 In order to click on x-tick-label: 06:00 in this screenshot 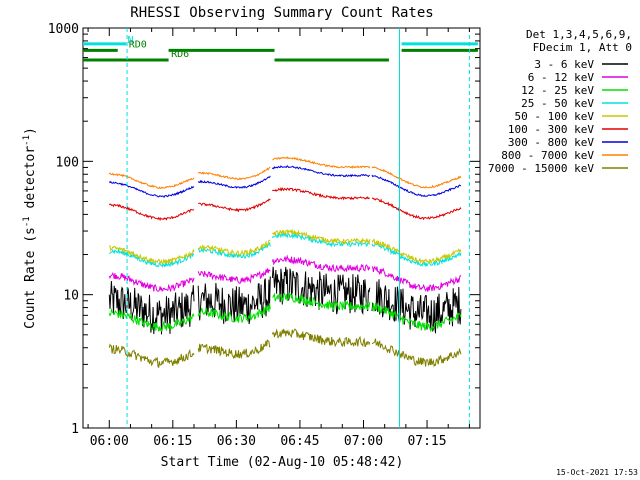, I will do `click(109, 441)`.